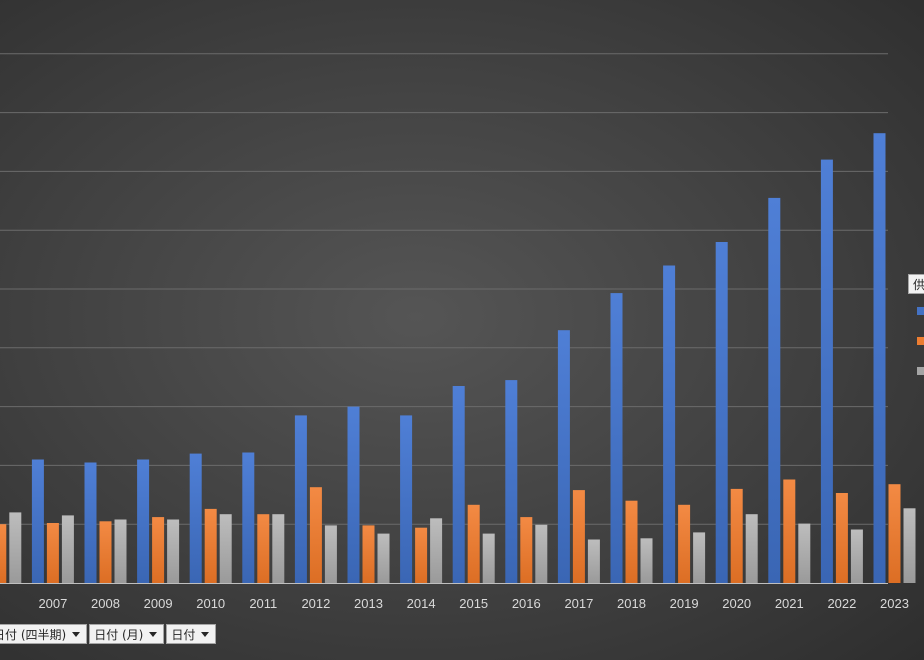 This screenshot has height=660, width=924. I want to click on x-tick-label: 2009, so click(158, 603).